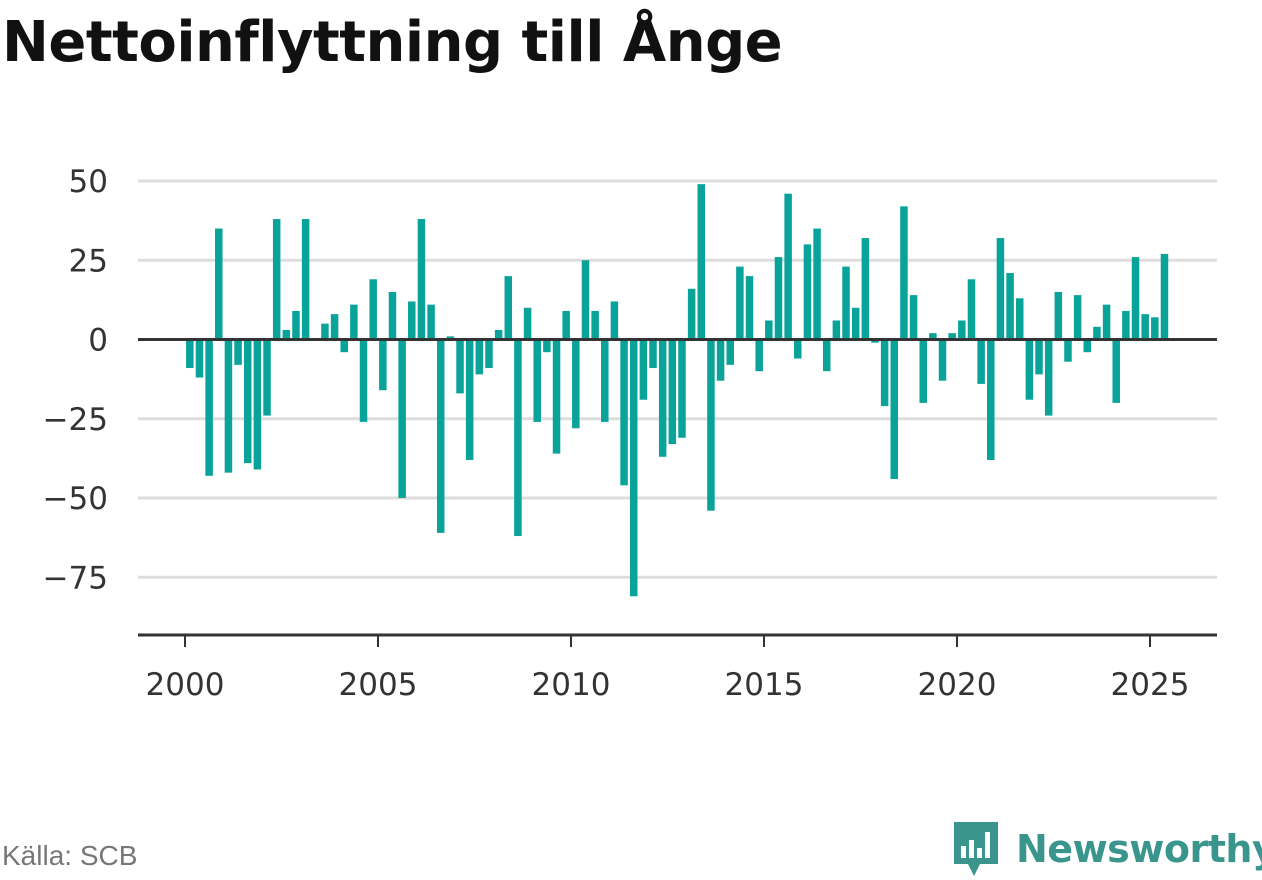  Describe the element at coordinates (764, 685) in the screenshot. I see `x-tick-label: 2015` at that location.